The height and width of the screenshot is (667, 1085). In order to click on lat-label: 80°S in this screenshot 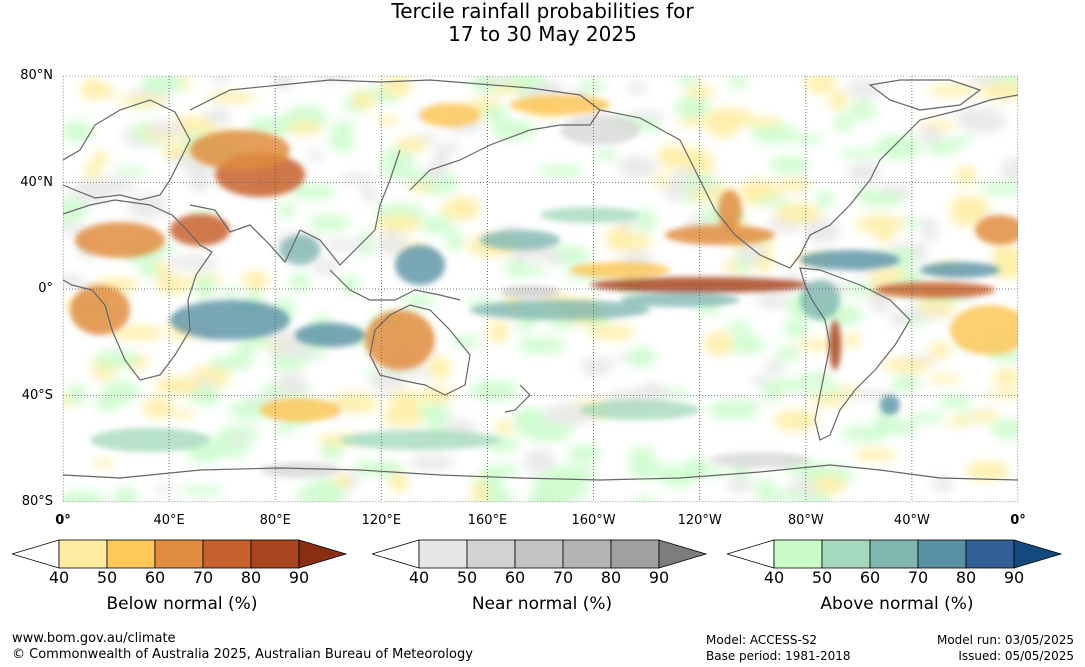, I will do `click(37, 501)`.